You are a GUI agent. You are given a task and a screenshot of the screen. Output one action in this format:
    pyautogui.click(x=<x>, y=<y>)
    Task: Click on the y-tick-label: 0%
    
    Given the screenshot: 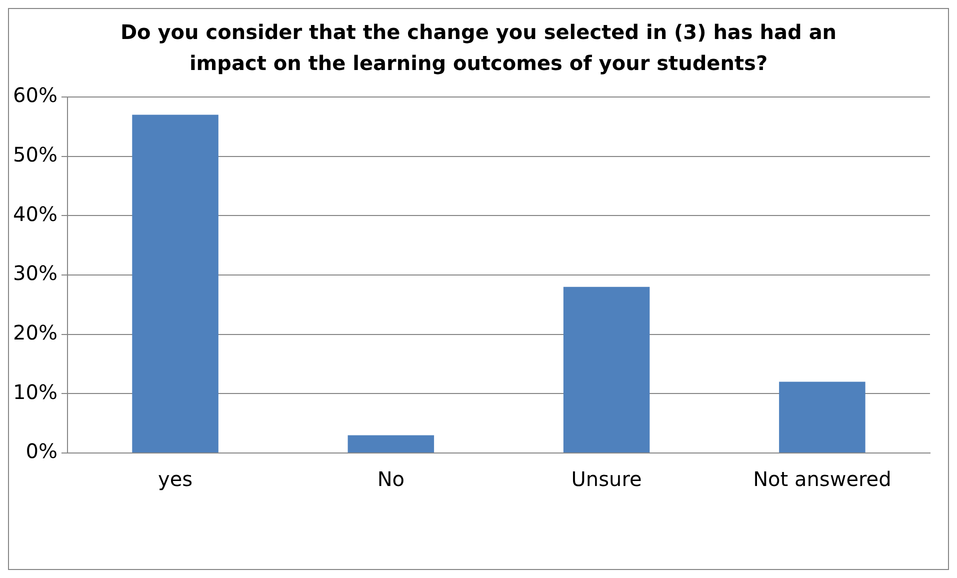 What is the action you would take?
    pyautogui.click(x=42, y=451)
    